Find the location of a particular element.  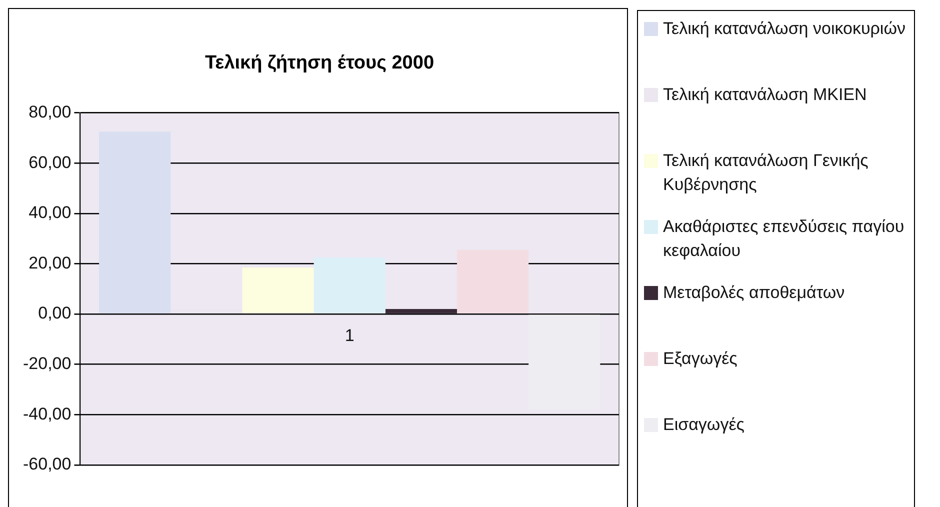

legend-label: Τελική κατανάλωση νοικοκυριών is located at coordinates (784, 29).